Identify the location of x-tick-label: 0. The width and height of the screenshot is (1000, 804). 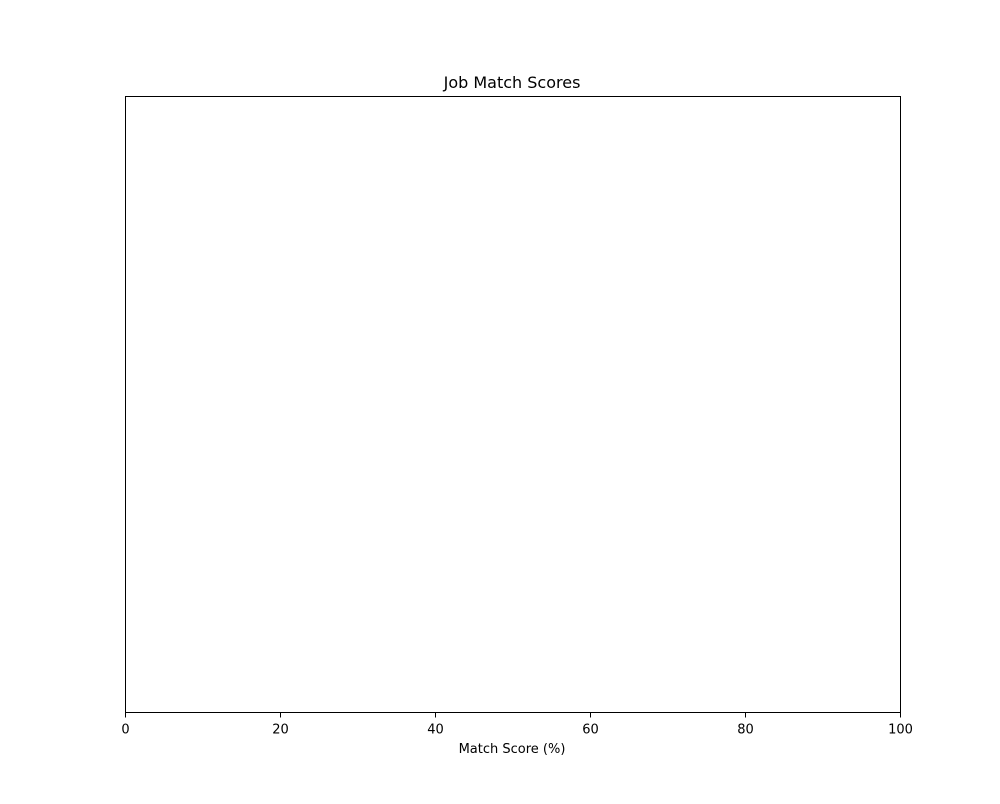
(125, 730).